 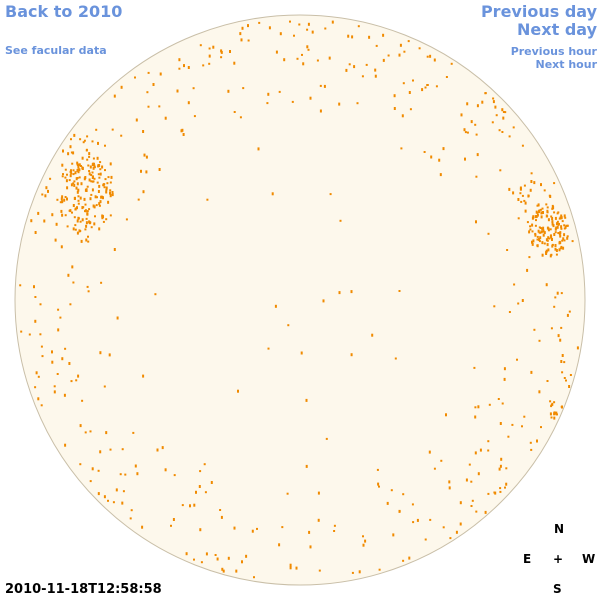 I want to click on next-day-link: Next day, so click(x=557, y=29).